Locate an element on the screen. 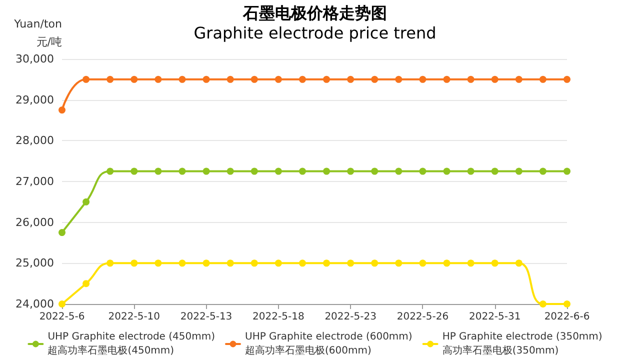 Image resolution: width=630 pixels, height=360 pixels. x-tick-label: 2022-5-26 is located at coordinates (422, 317).